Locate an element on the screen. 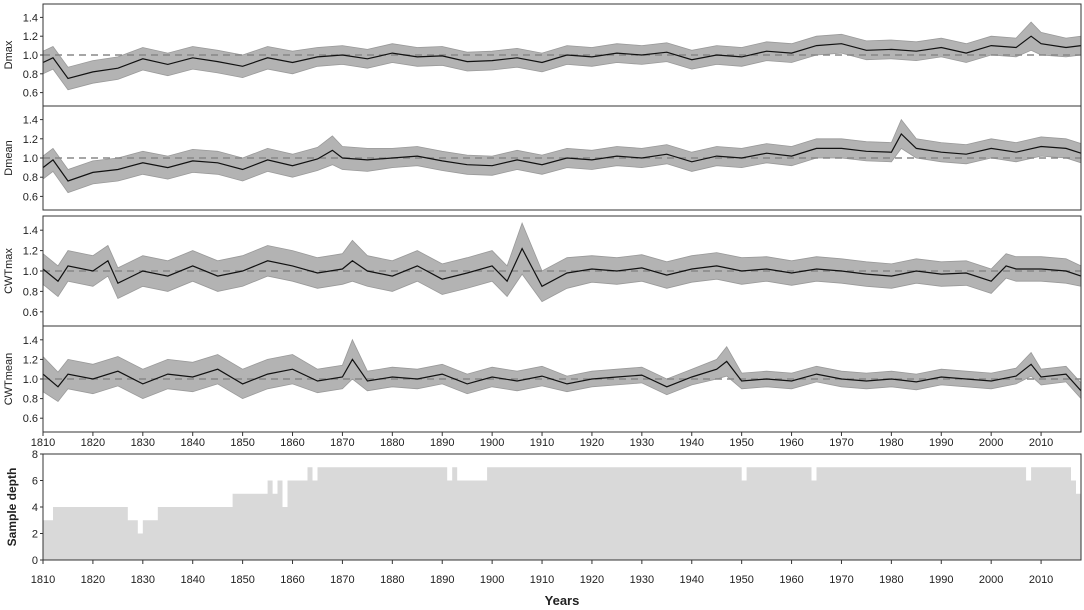 The image size is (1084, 610). cwtmax-ytick-label: 0.8 is located at coordinates (30, 292).